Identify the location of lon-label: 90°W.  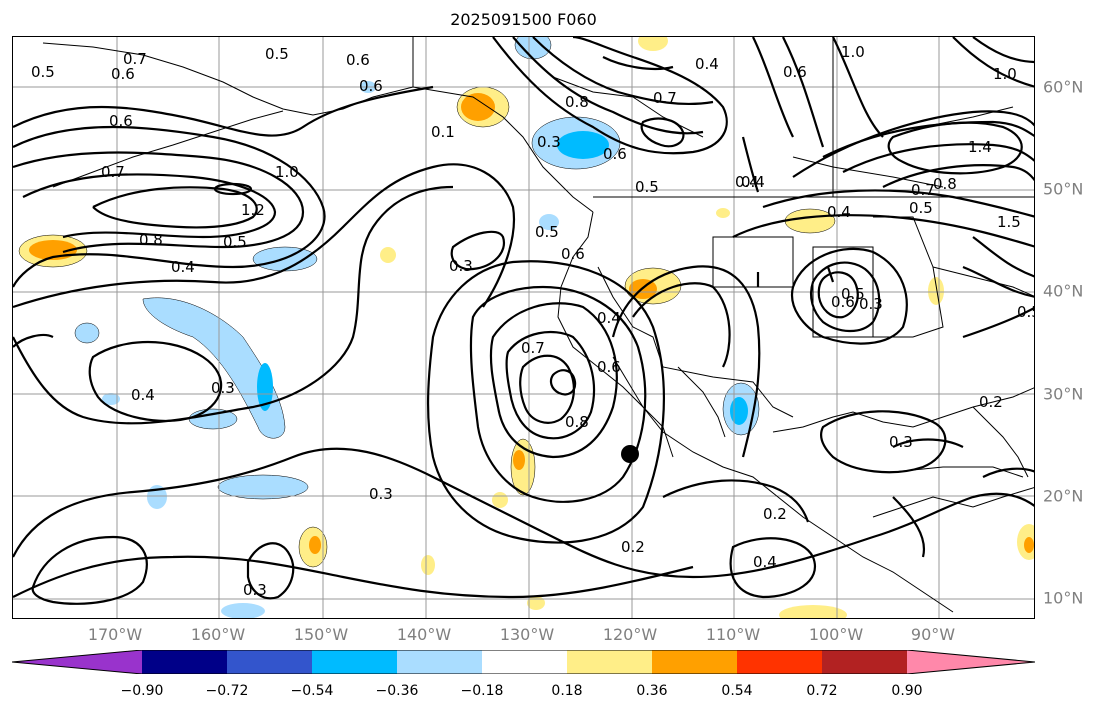
(933, 634).